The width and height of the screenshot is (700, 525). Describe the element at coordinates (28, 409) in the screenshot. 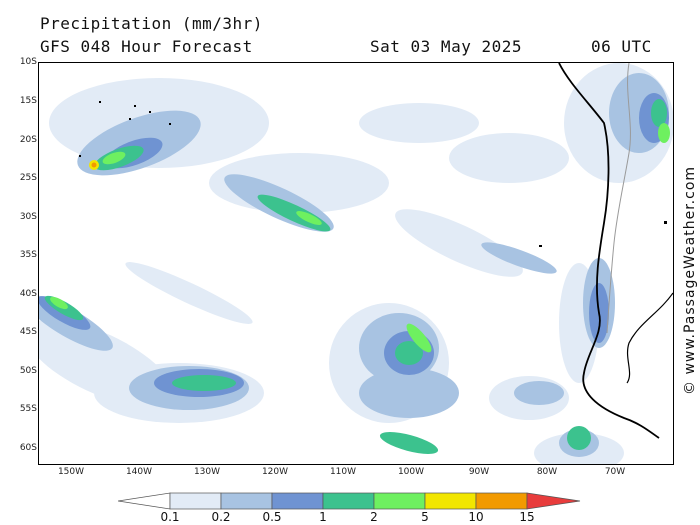

I see `lat-label: 55S` at that location.